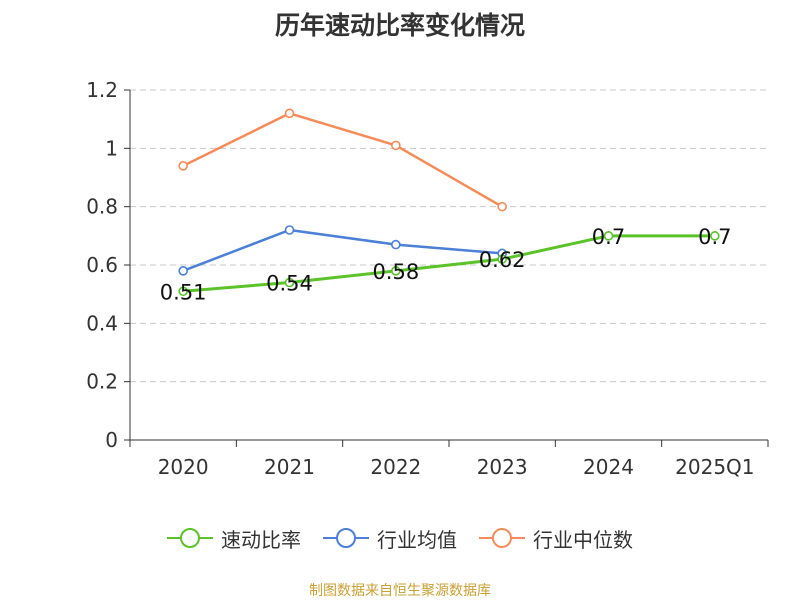  Describe the element at coordinates (583, 539) in the screenshot. I see `legend-label: 行业中位数` at that location.